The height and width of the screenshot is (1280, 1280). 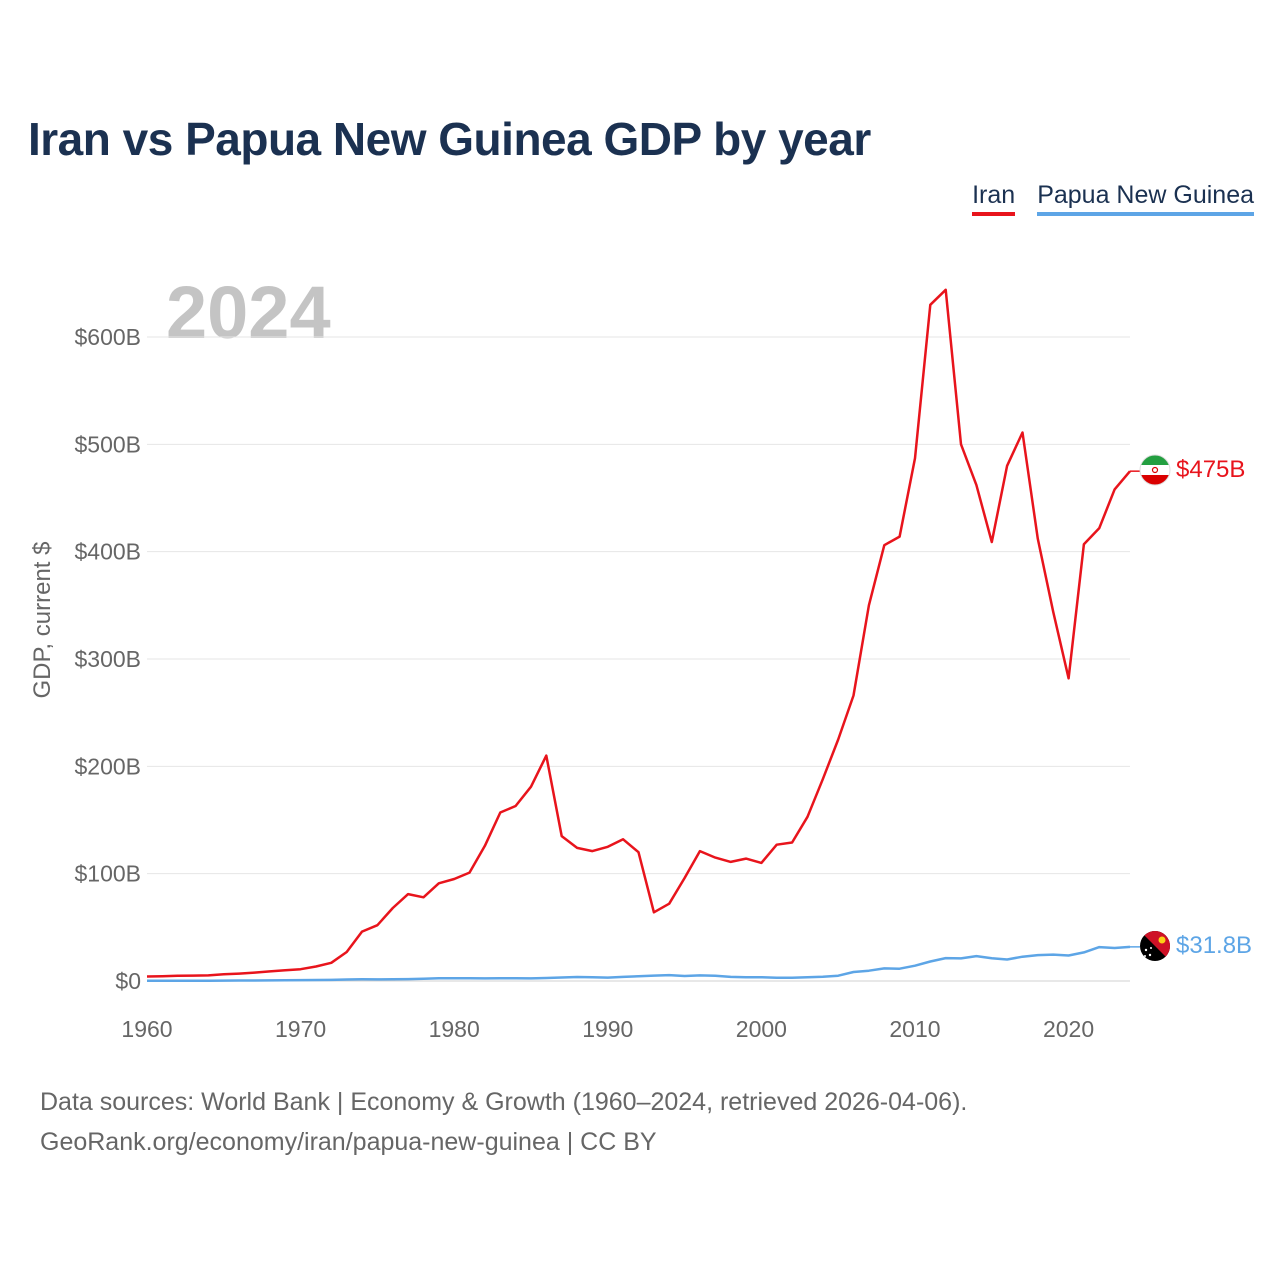 What do you see at coordinates (107, 766) in the screenshot?
I see `y-tick-label: $200B` at bounding box center [107, 766].